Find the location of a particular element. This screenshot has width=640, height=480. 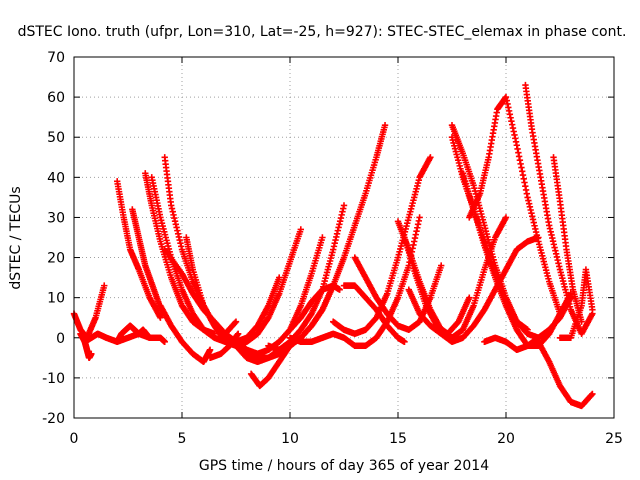

x-tick-label: 15 is located at coordinates (398, 439).